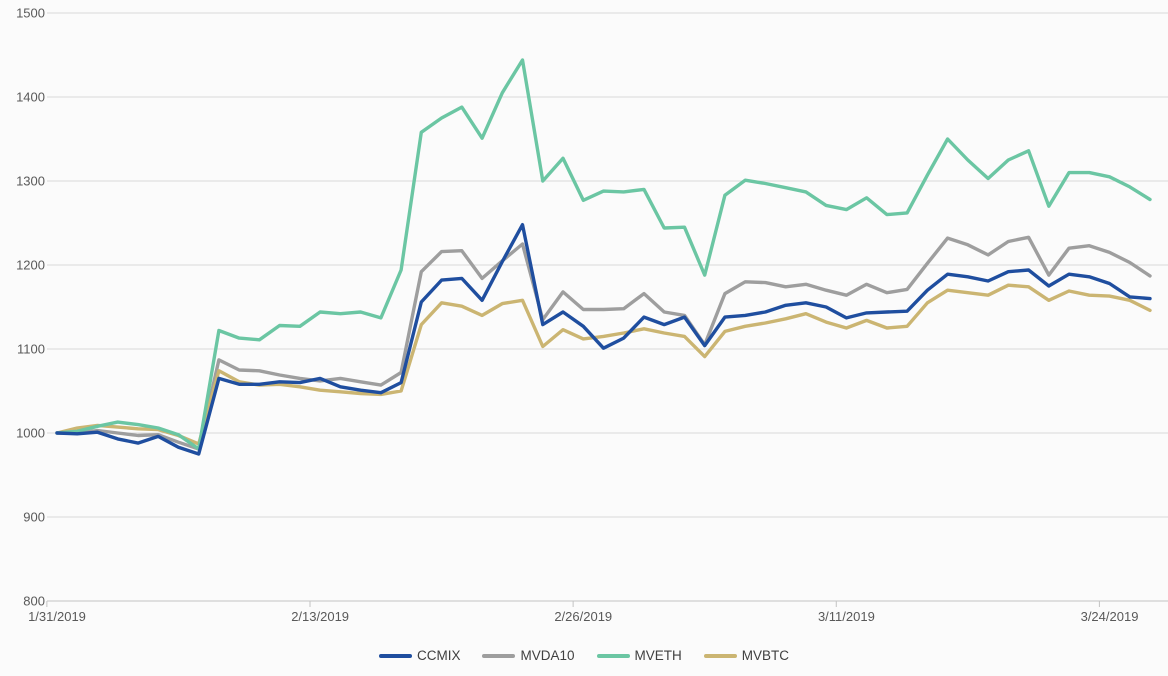 This screenshot has width=1168, height=676. What do you see at coordinates (547, 655) in the screenshot?
I see `legend-label: MVDA10` at bounding box center [547, 655].